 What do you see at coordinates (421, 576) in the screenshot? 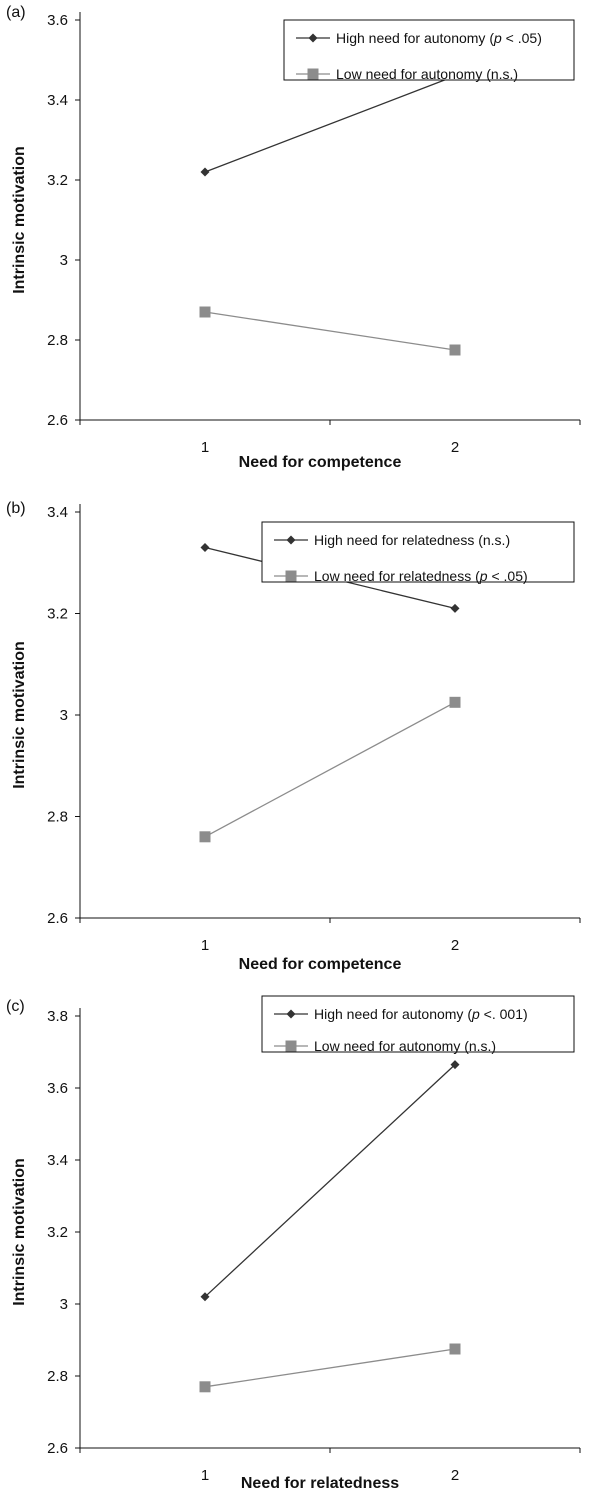
I see `legend-label: Low need for relatedness (p < .05)` at bounding box center [421, 576].